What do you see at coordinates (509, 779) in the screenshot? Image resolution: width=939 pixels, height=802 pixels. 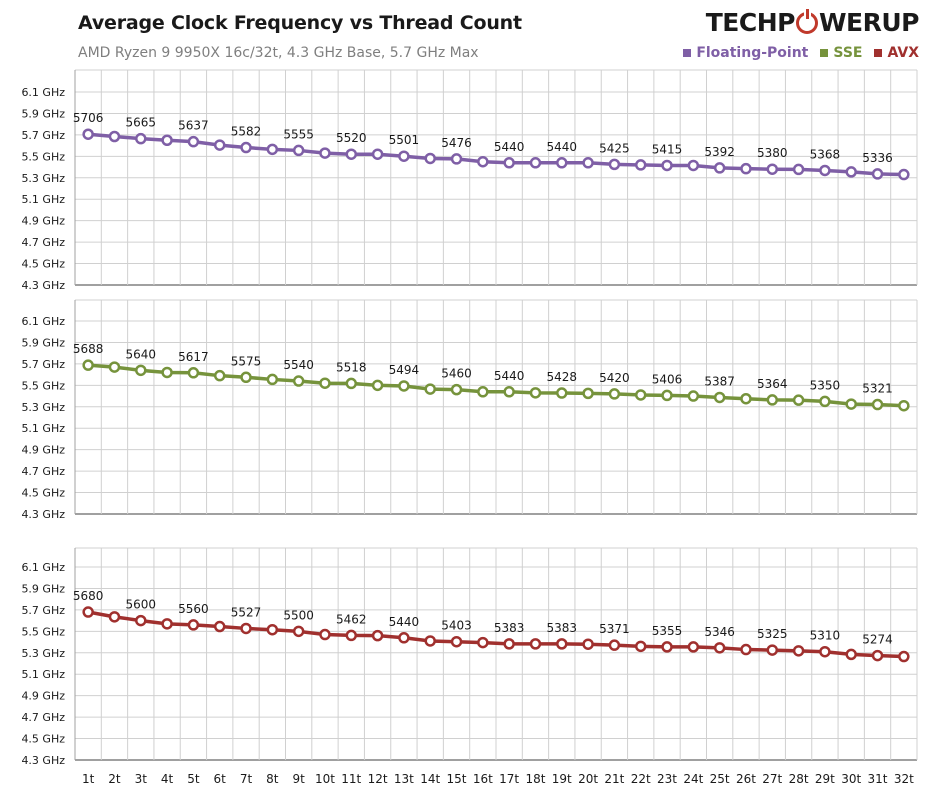 I see `x-tick-label: 17t` at bounding box center [509, 779].